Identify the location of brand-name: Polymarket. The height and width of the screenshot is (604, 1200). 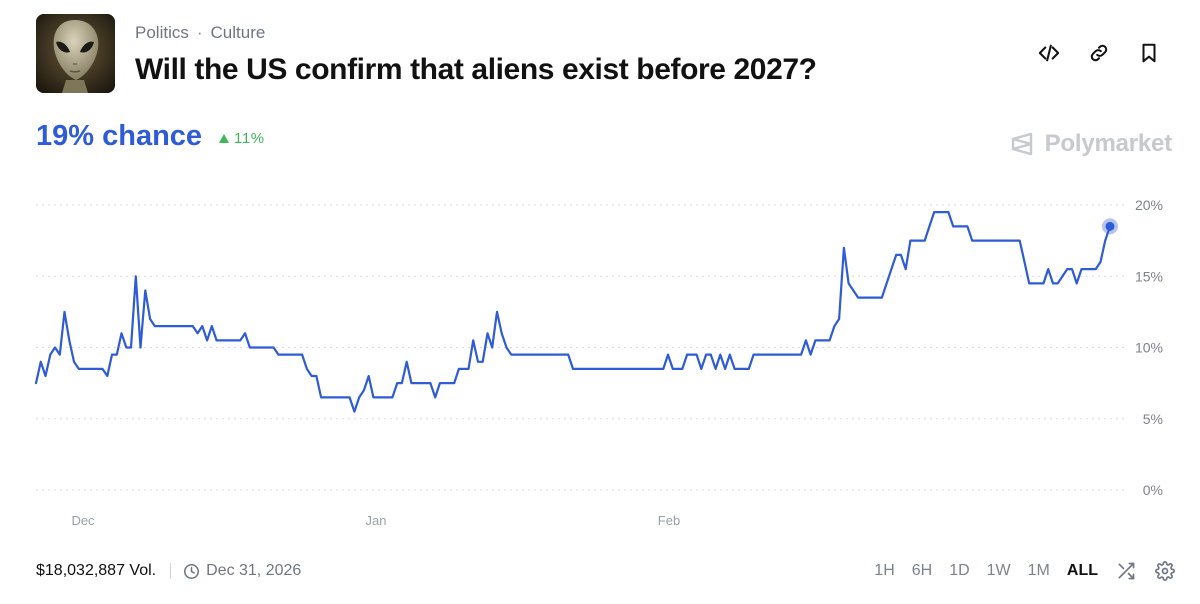
(1108, 143).